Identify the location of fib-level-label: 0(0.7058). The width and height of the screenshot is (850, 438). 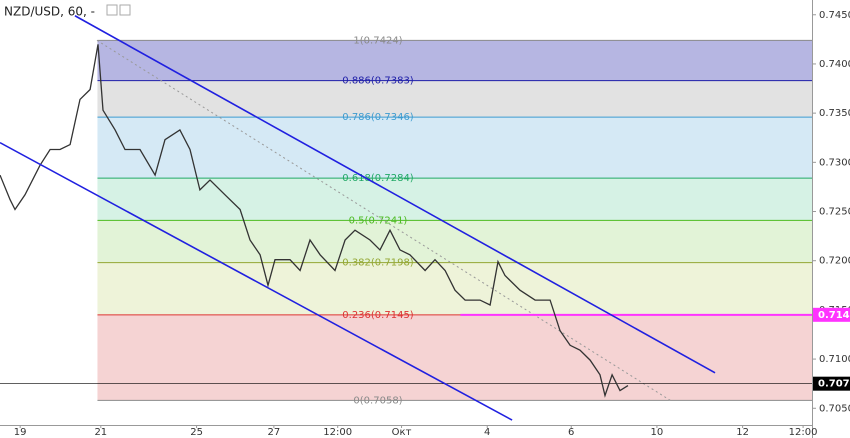
(377, 400).